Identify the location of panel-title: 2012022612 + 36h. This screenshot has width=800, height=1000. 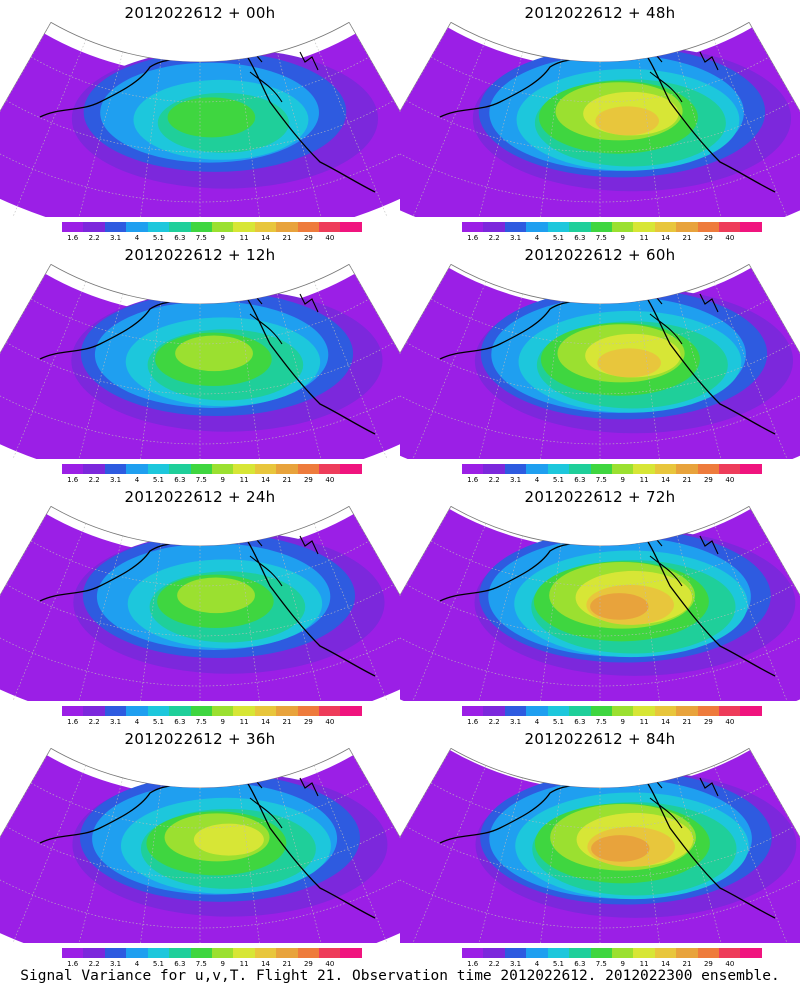
(200, 739).